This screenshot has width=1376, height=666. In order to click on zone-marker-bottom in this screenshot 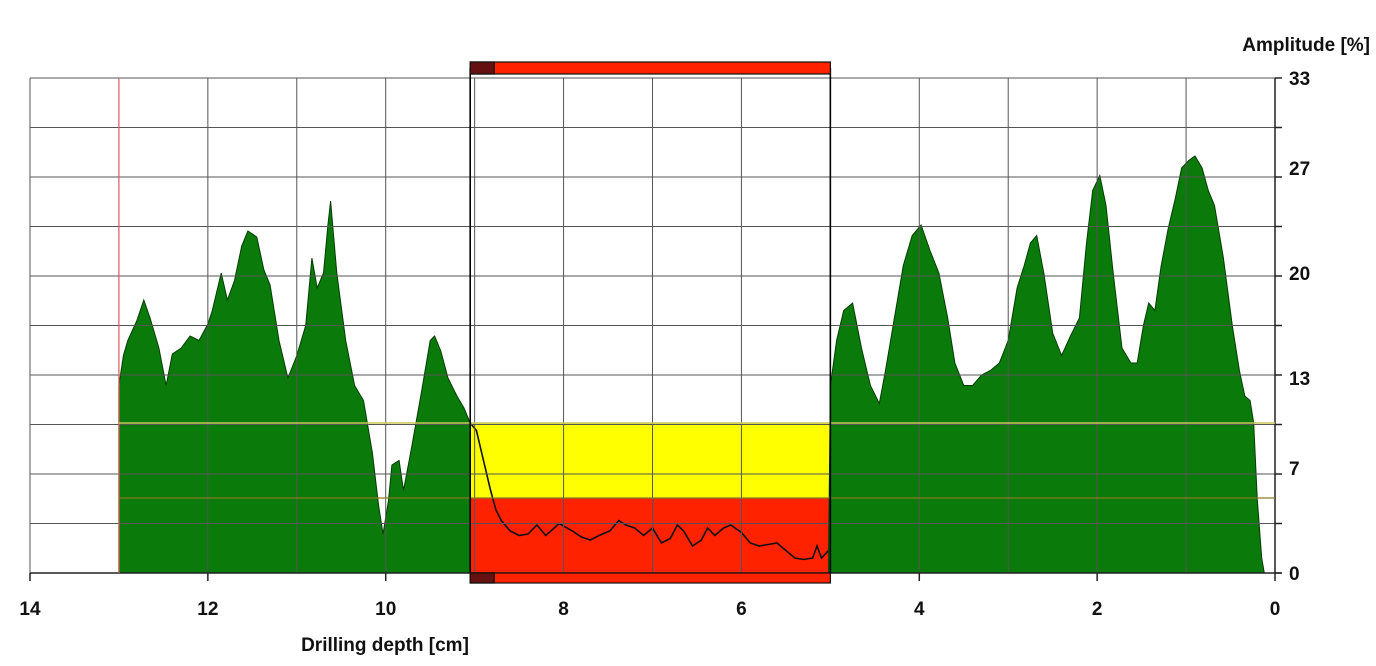, I will do `click(650, 578)`.